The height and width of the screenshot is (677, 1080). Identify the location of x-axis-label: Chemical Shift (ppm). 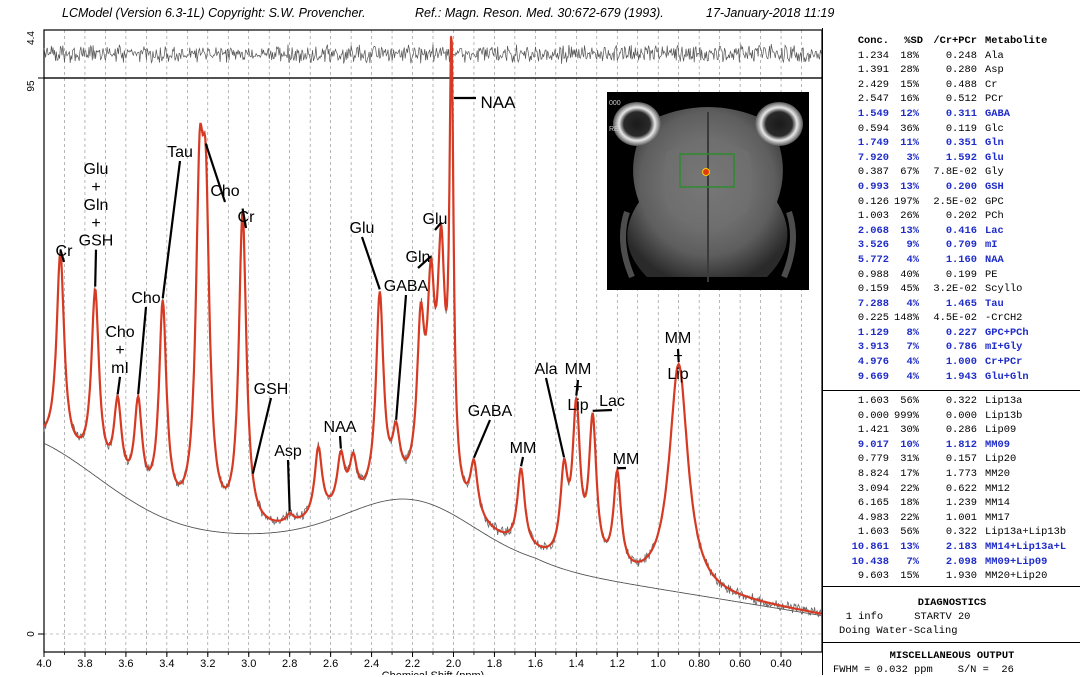
(433, 672).